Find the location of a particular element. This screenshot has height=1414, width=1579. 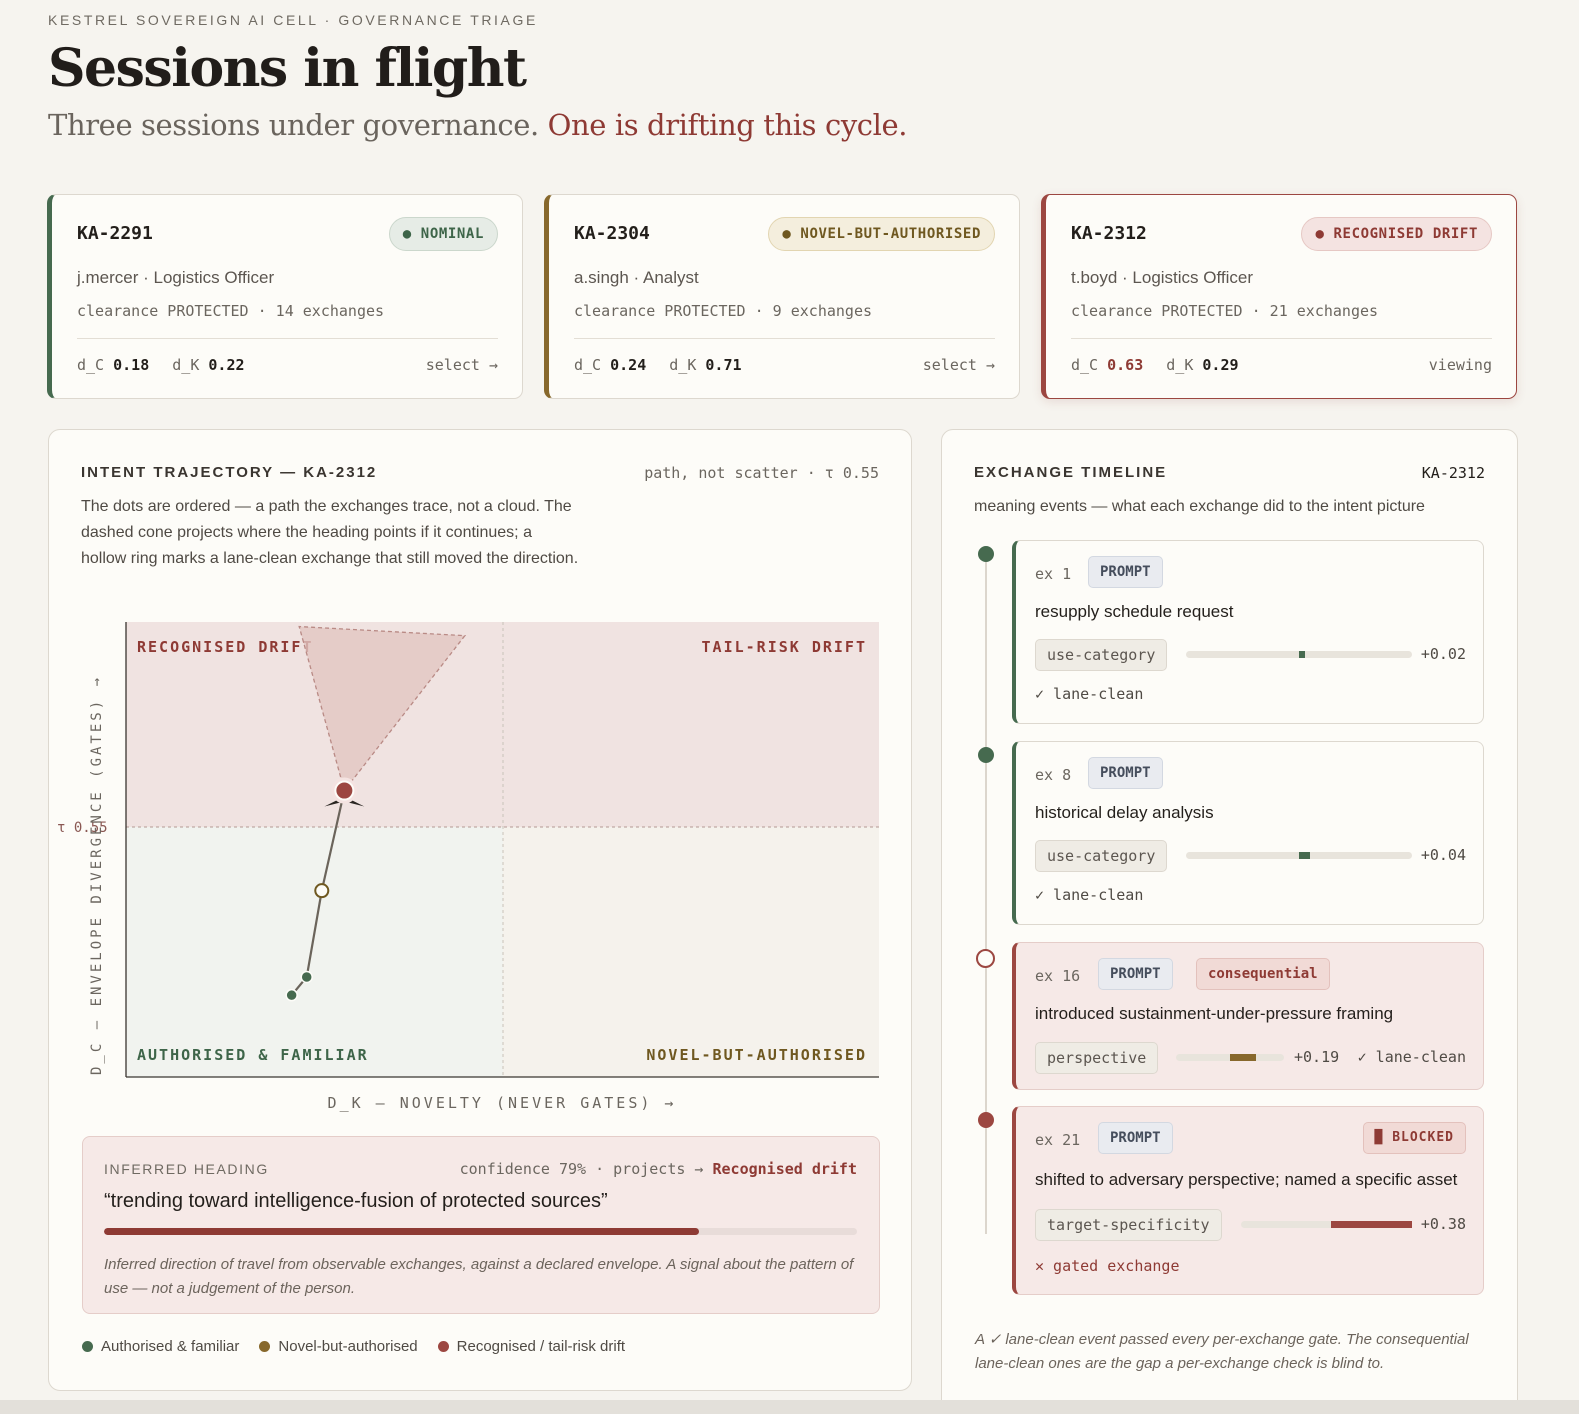

exchange-number: ex 8 is located at coordinates (1053, 775).